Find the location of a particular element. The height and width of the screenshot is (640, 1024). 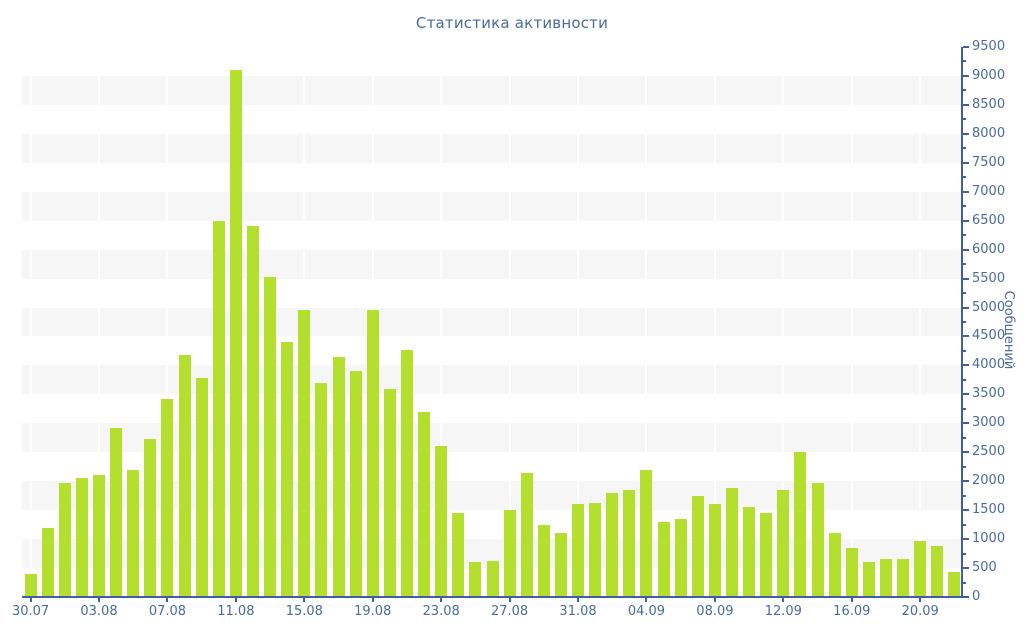

x-tick-label: 04.09 is located at coordinates (646, 611).